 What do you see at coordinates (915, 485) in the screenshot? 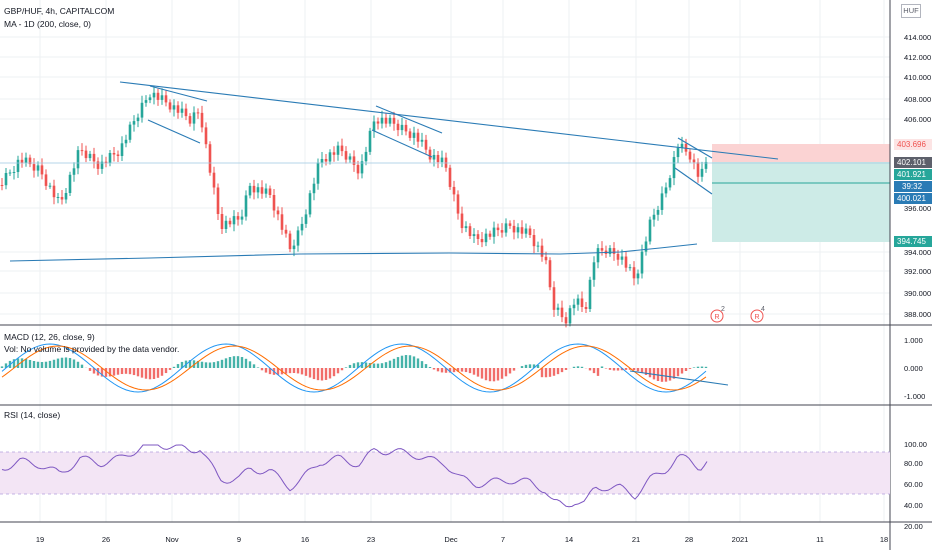
I see `rsi-axis: 100.00 80.00 60.00 40.00 20.00` at bounding box center [915, 485].